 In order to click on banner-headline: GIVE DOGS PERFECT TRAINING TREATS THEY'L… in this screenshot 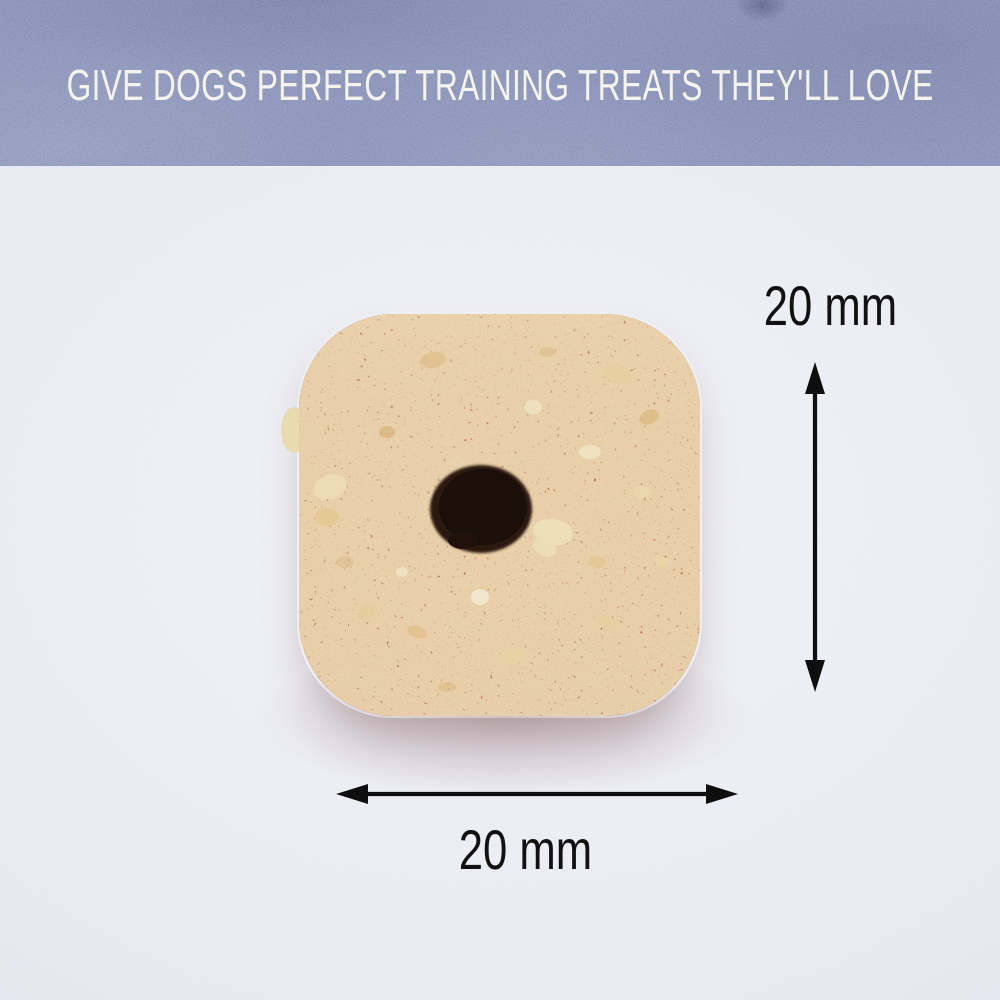, I will do `click(500, 85)`.